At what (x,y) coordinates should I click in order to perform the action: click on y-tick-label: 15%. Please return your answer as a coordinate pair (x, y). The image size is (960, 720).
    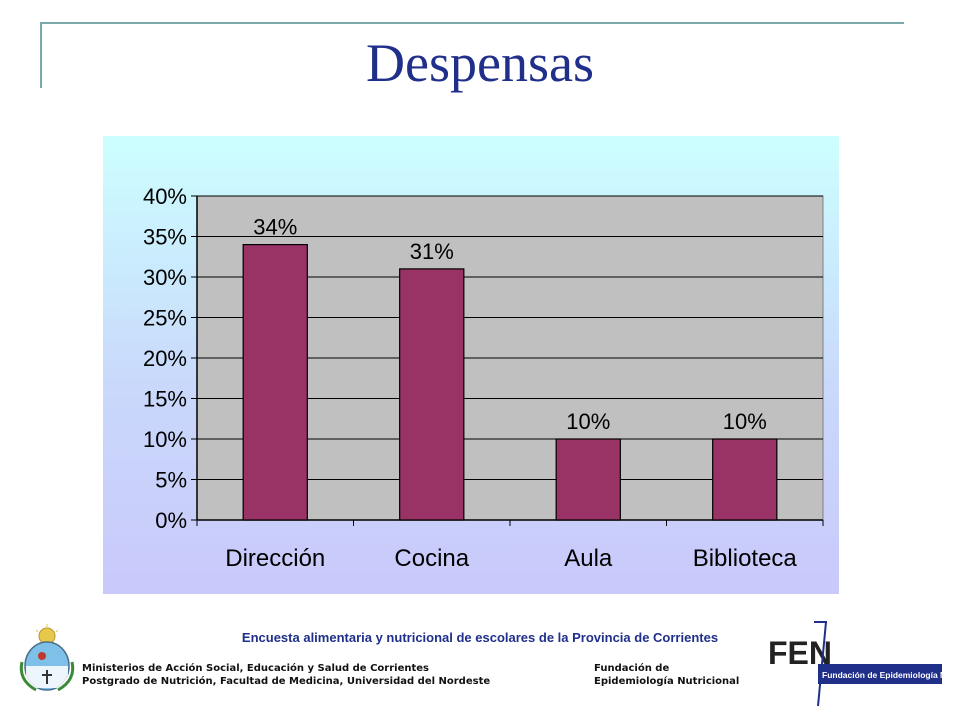
    Looking at the image, I should click on (165, 399).